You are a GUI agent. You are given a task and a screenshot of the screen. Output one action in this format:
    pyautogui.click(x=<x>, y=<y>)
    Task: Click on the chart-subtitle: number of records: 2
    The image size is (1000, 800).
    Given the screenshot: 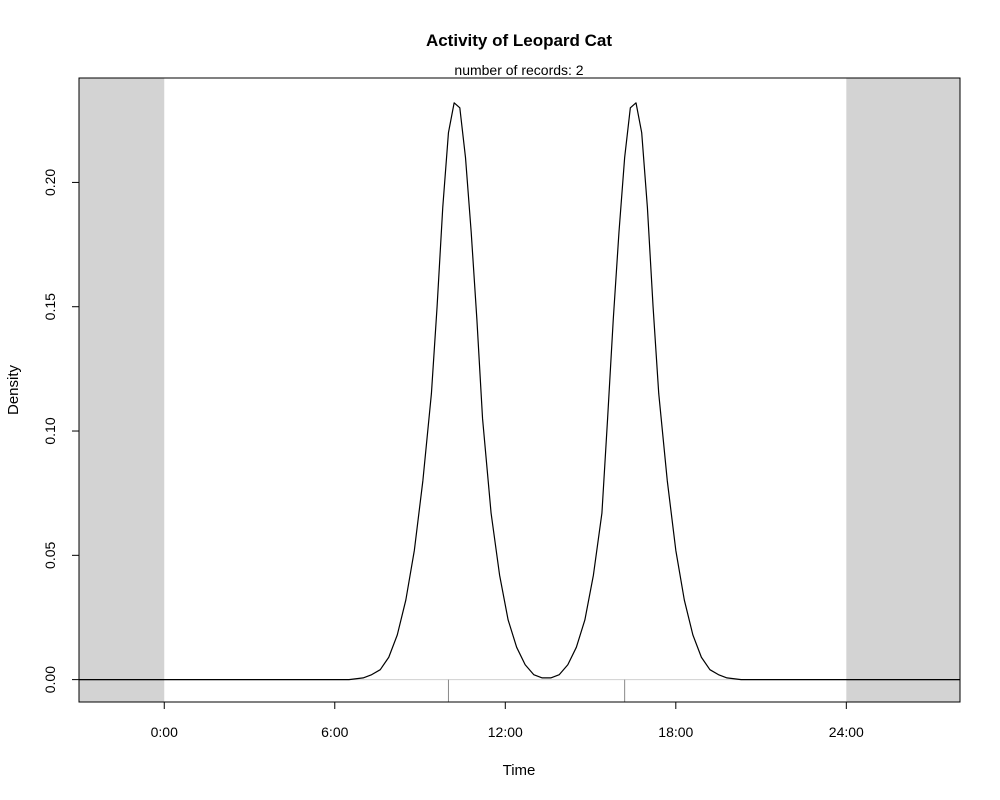 What is the action you would take?
    pyautogui.click(x=518, y=70)
    